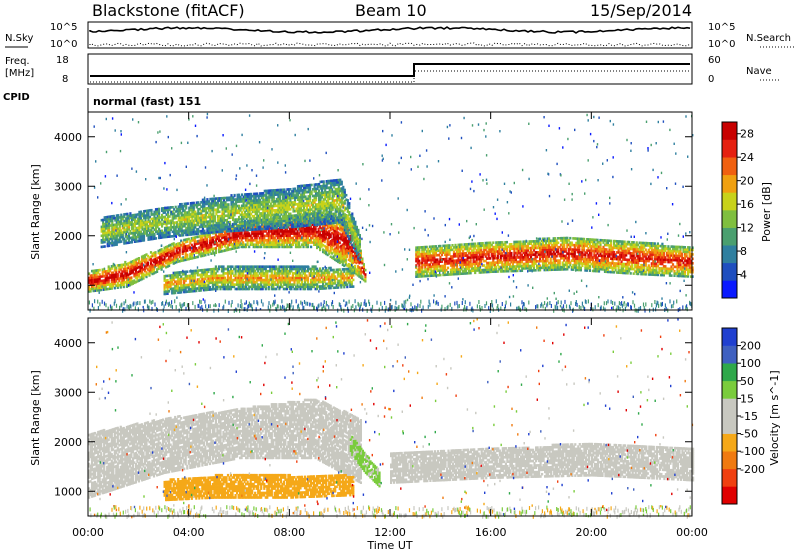  What do you see at coordinates (16, 97) in the screenshot?
I see `cpid-label: CPID` at bounding box center [16, 97].